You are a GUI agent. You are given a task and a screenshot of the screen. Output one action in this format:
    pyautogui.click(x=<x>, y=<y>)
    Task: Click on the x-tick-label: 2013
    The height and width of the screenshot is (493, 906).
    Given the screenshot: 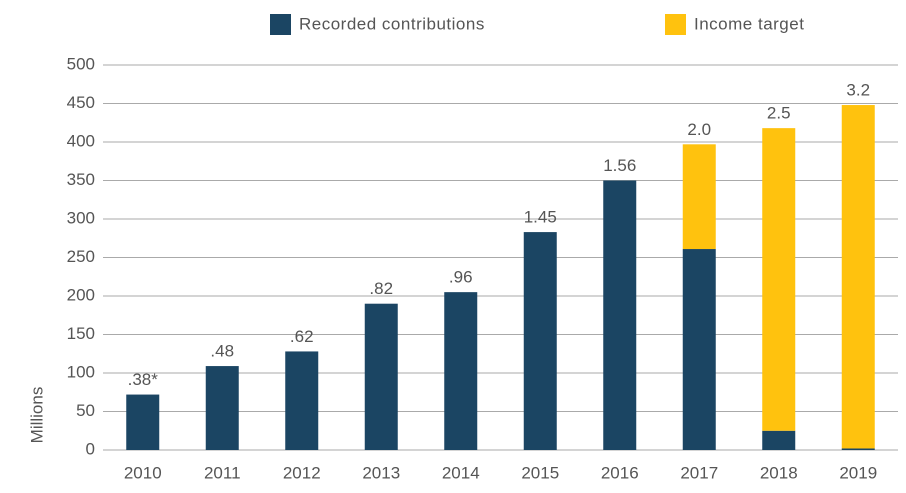 What is the action you would take?
    pyautogui.click(x=381, y=472)
    